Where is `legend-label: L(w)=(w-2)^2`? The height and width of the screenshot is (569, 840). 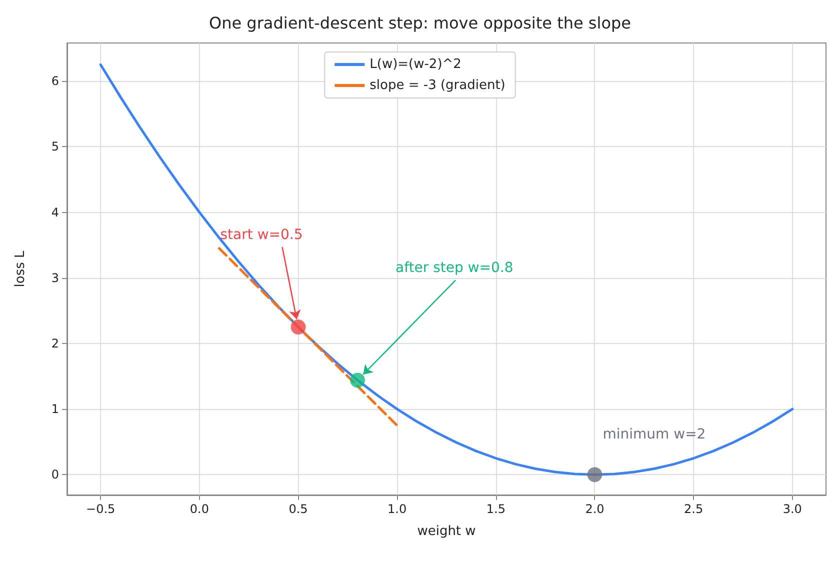
legend-label: L(w)=(w-2)^2 is located at coordinates (416, 64).